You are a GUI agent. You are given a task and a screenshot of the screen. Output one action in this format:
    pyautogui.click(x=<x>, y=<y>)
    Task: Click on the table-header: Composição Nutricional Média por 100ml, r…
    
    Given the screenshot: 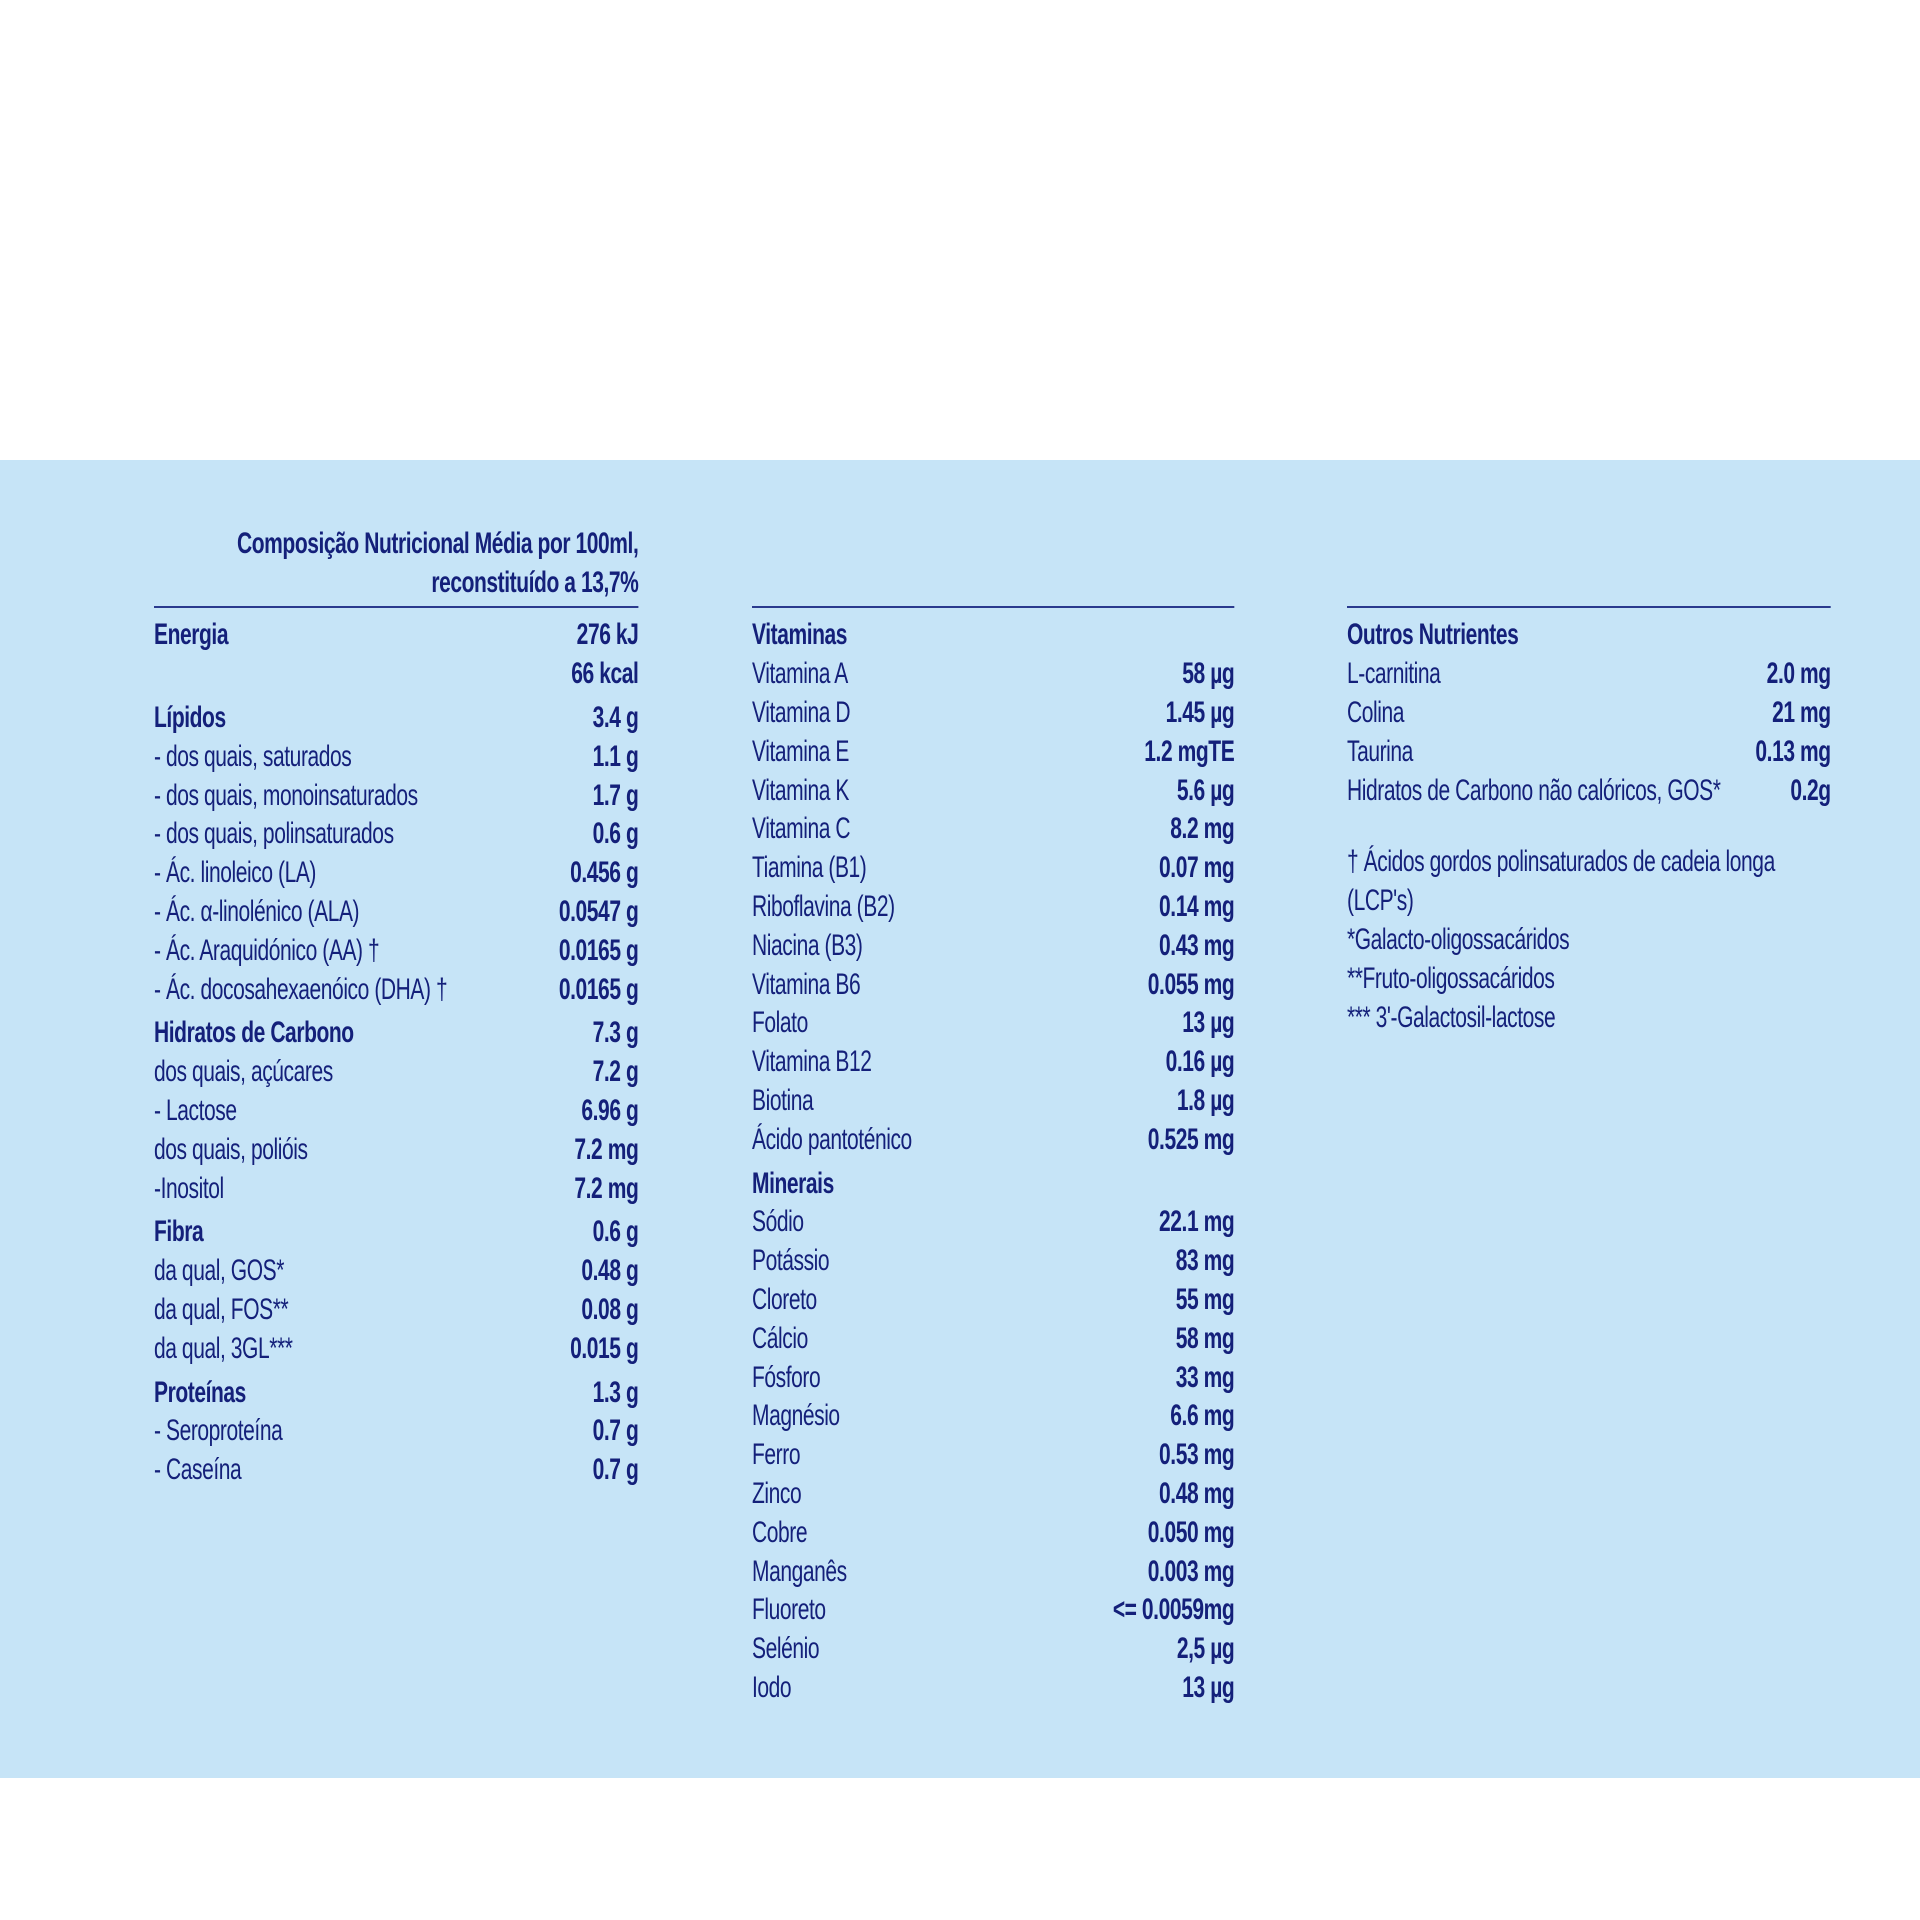 What is the action you would take?
    pyautogui.click(x=396, y=563)
    